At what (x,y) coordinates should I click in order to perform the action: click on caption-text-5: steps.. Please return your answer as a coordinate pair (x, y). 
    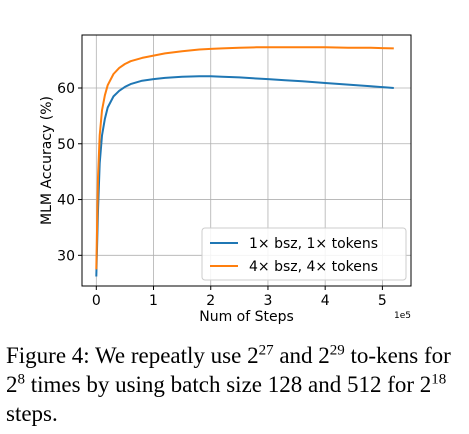
    Looking at the image, I should click on (32, 413).